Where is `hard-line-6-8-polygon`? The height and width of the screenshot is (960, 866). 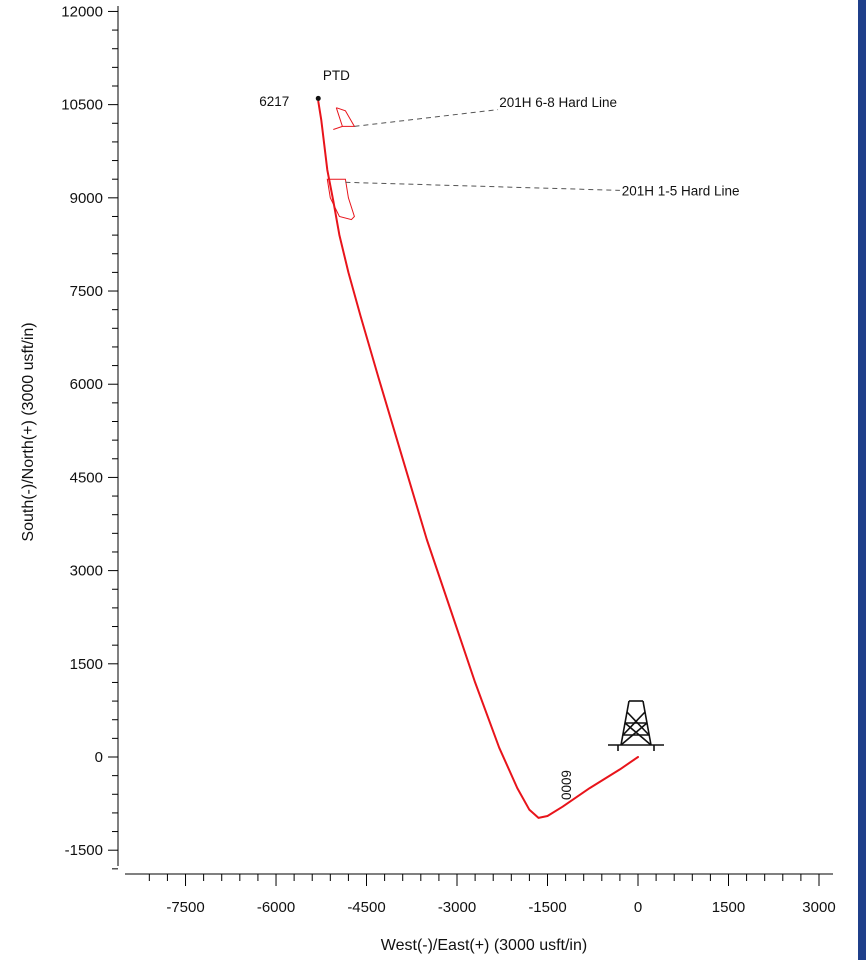 hard-line-6-8-polygon is located at coordinates (344, 118).